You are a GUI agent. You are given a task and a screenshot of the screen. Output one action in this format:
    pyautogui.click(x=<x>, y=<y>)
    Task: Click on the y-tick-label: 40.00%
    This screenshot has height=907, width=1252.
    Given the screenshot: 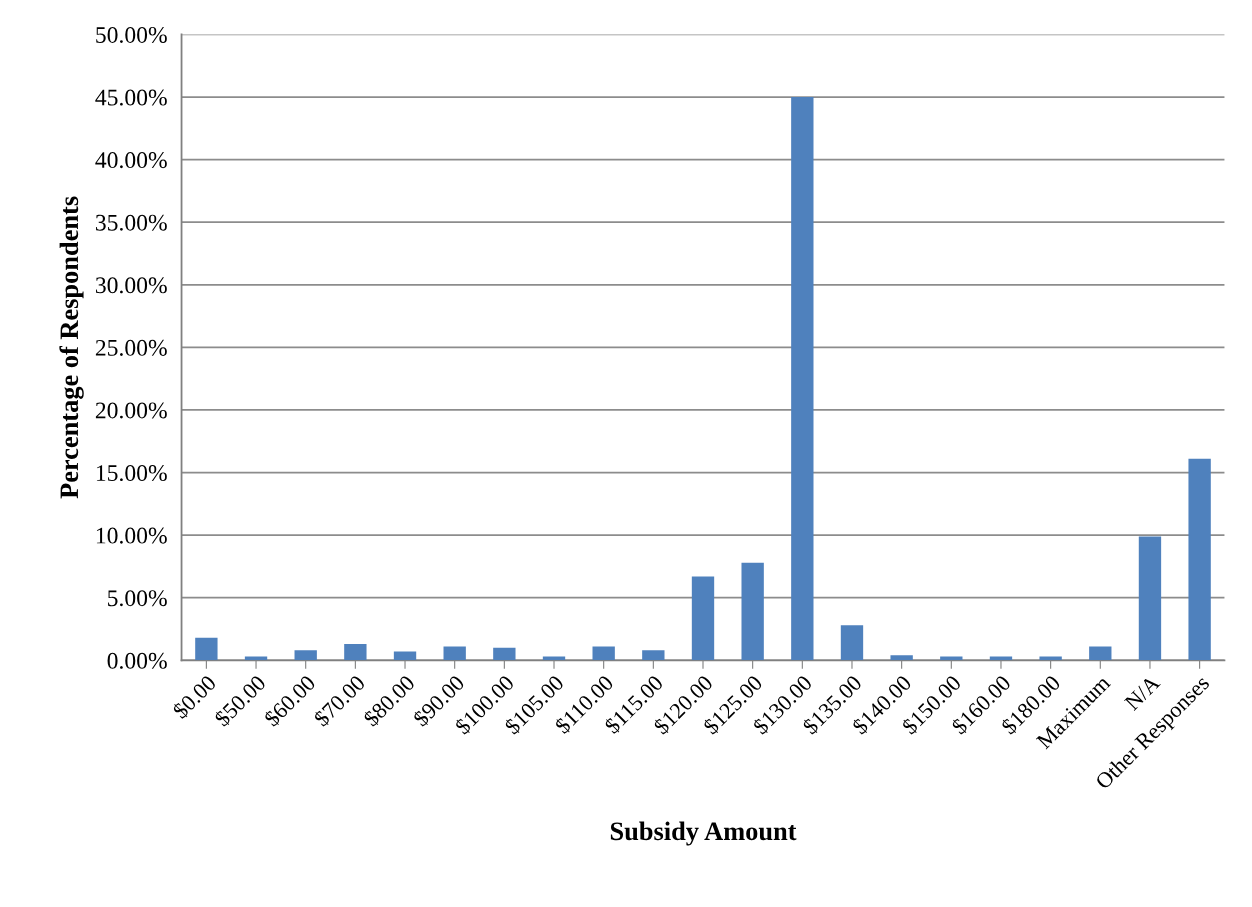 What is the action you would take?
    pyautogui.click(x=131, y=160)
    